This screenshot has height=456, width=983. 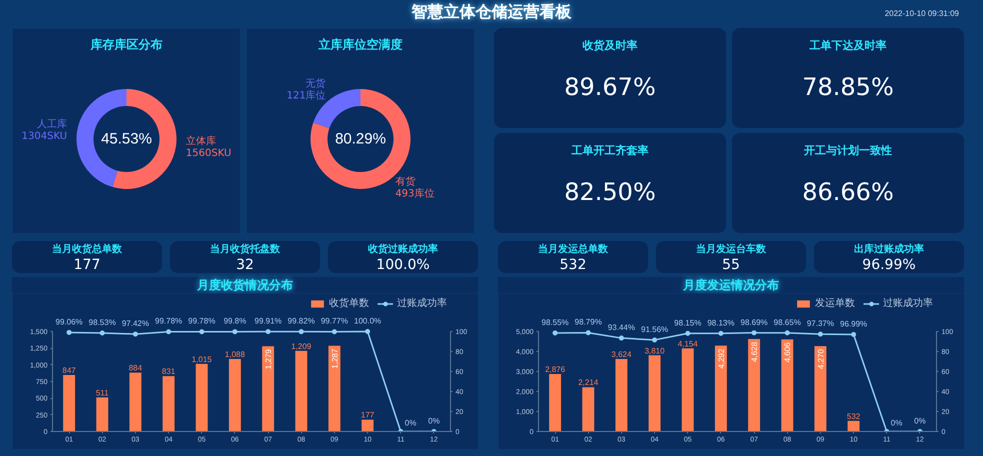 What do you see at coordinates (755, 351) in the screenshot?
I see `data-label: 4,628` at bounding box center [755, 351].